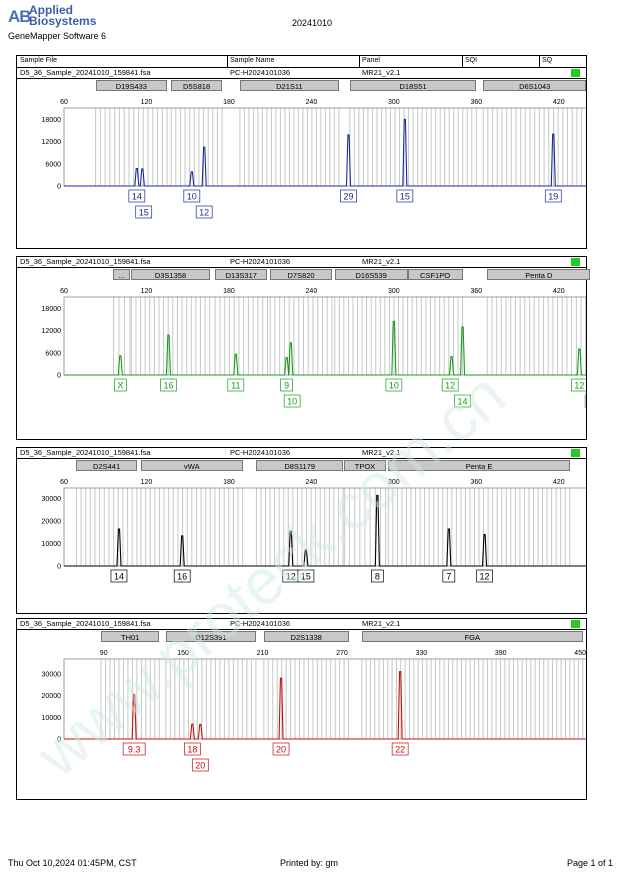 This screenshot has height=877, width=620. I want to click on locus-label: D16S539, so click(371, 274).